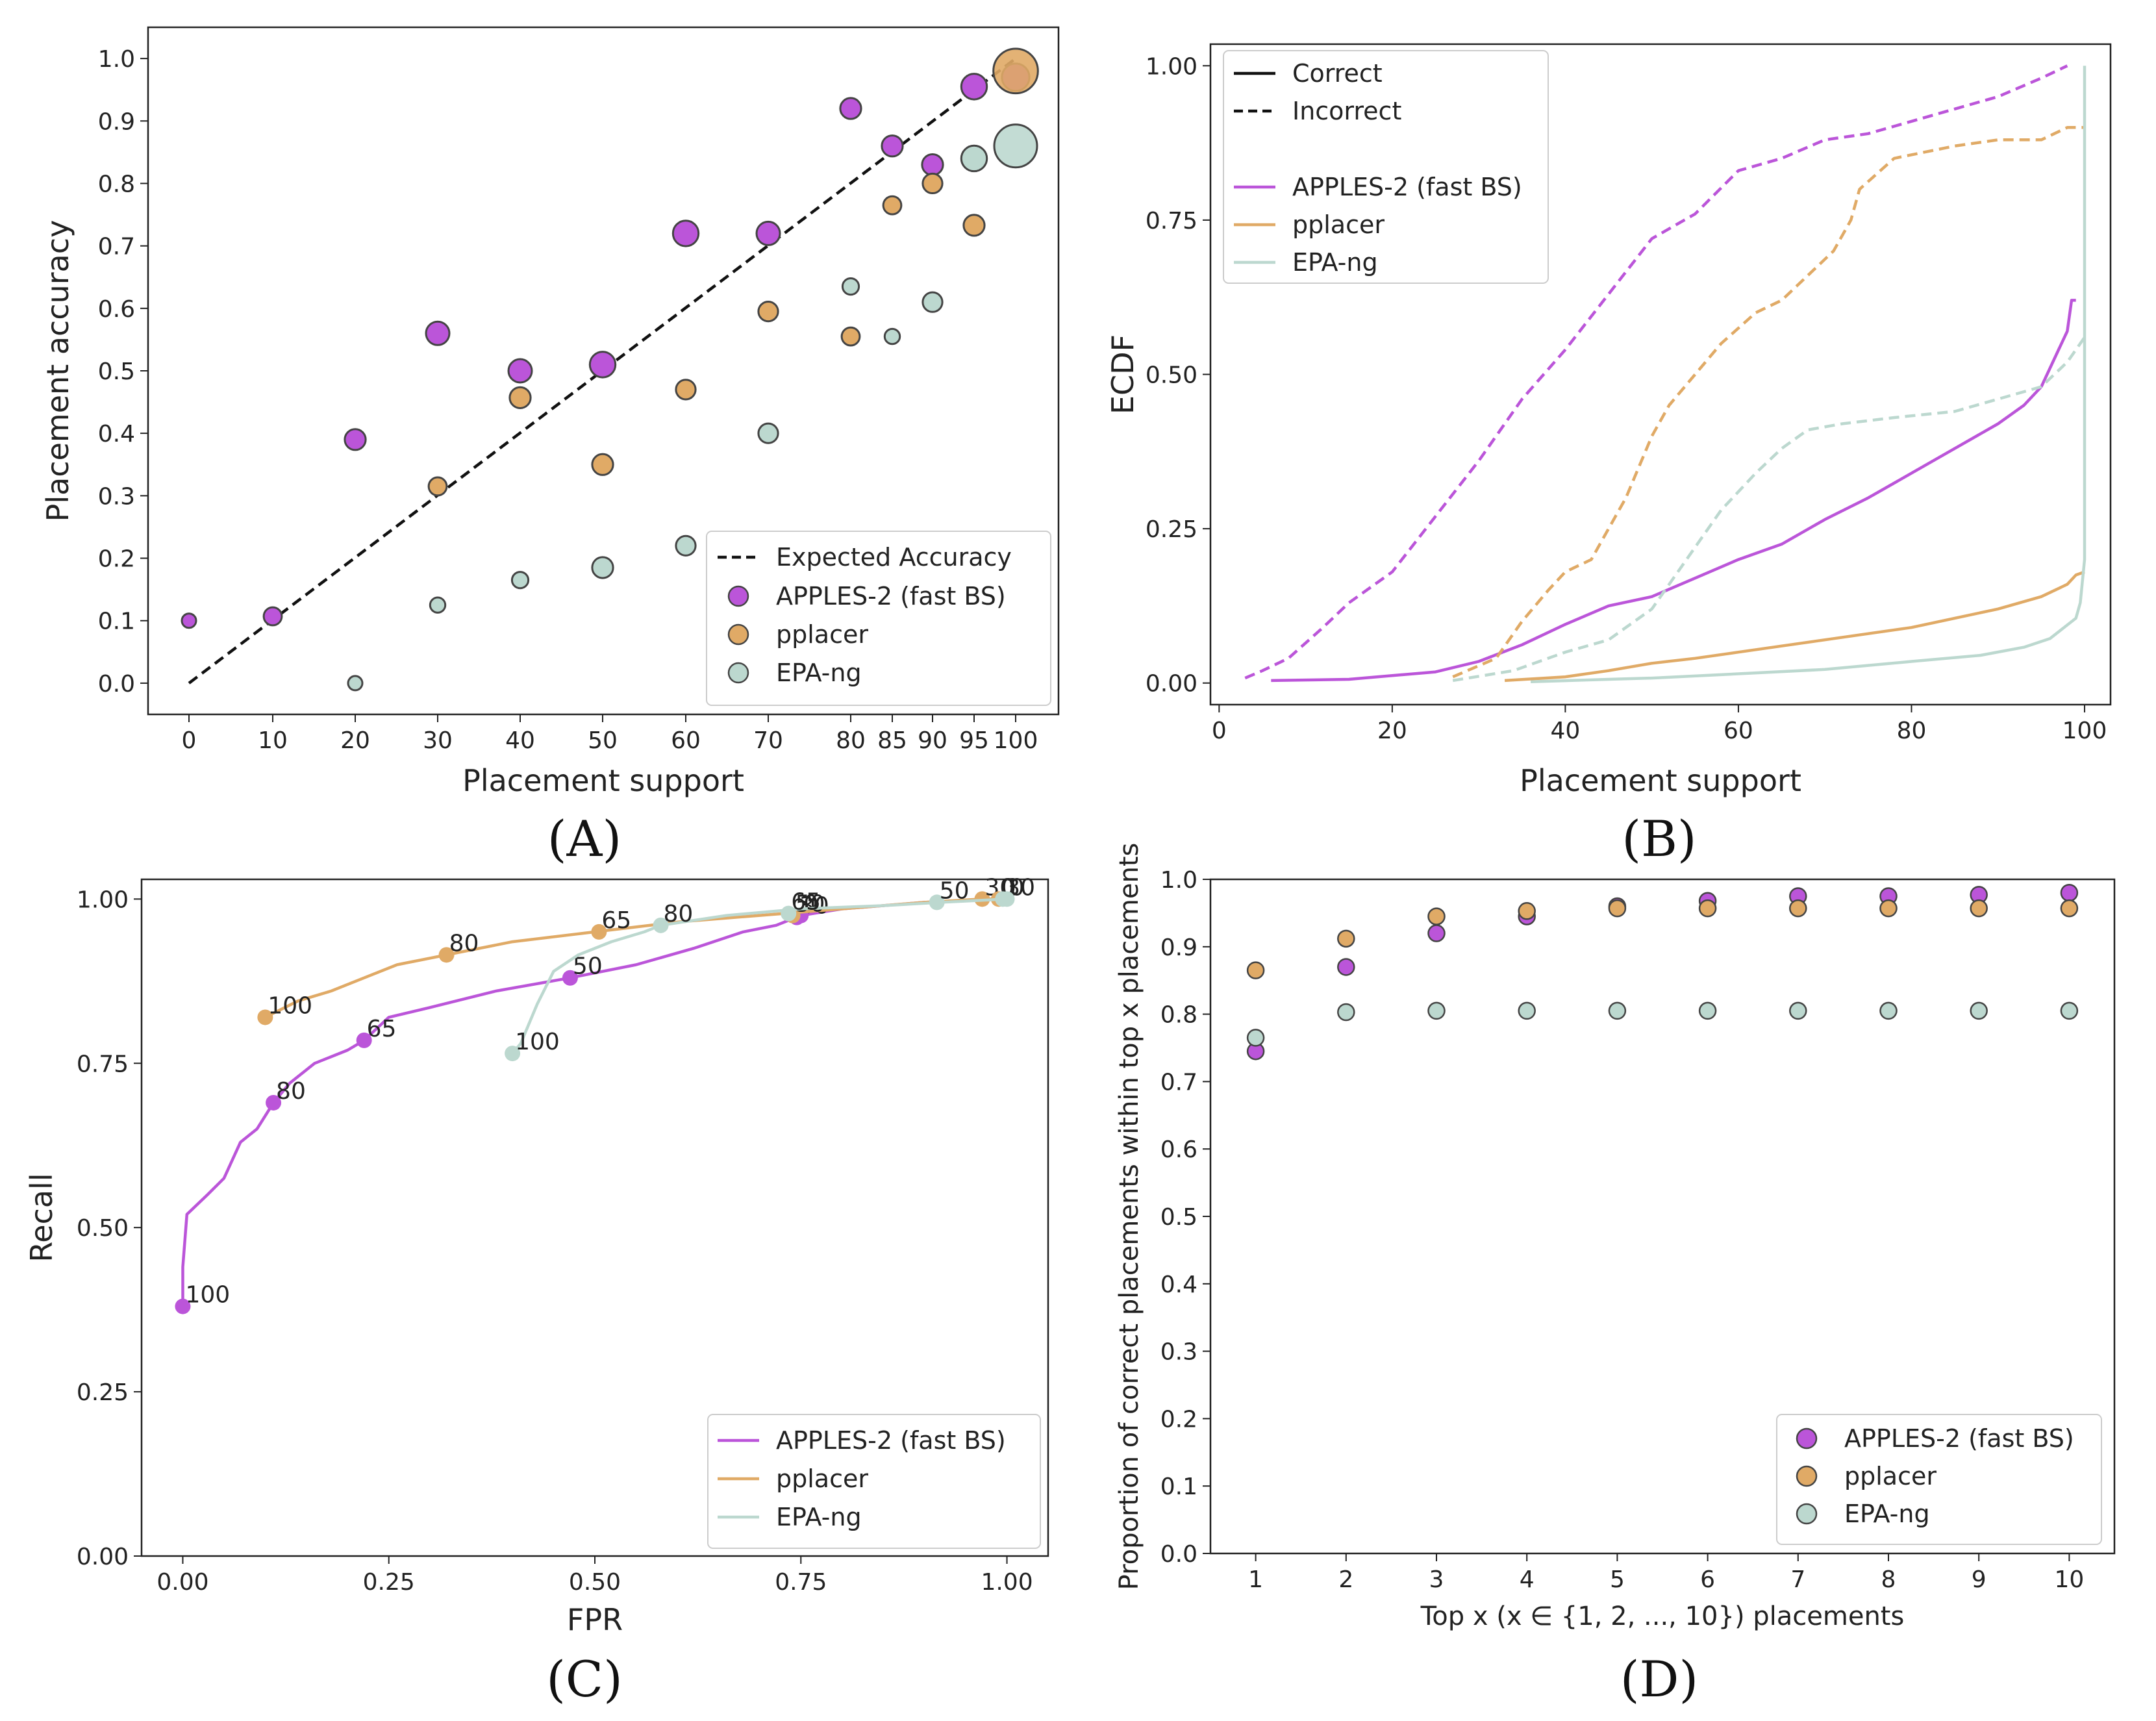  What do you see at coordinates (974, 741) in the screenshot?
I see `x-tick-label: 95` at bounding box center [974, 741].